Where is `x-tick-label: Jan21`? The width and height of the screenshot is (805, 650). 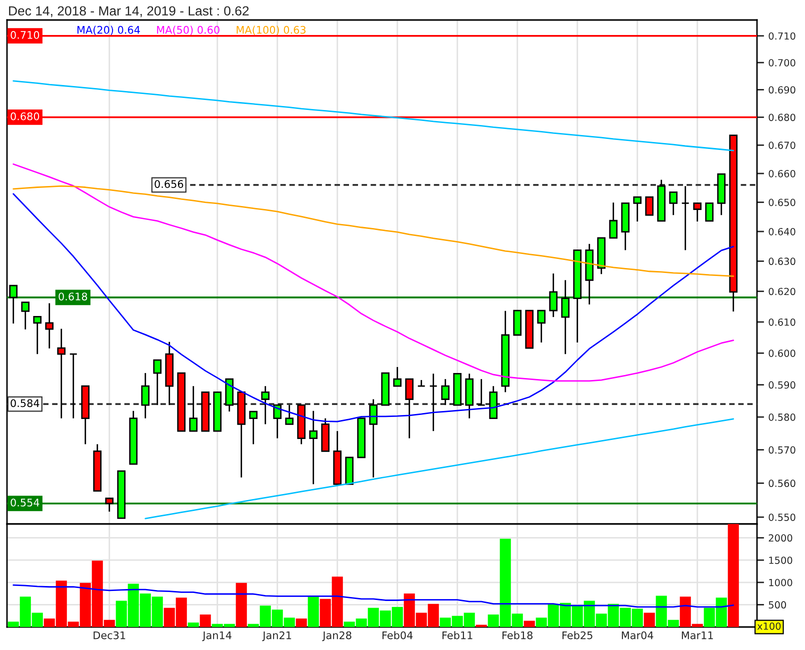
x-tick-label: Jan21 is located at coordinates (277, 636).